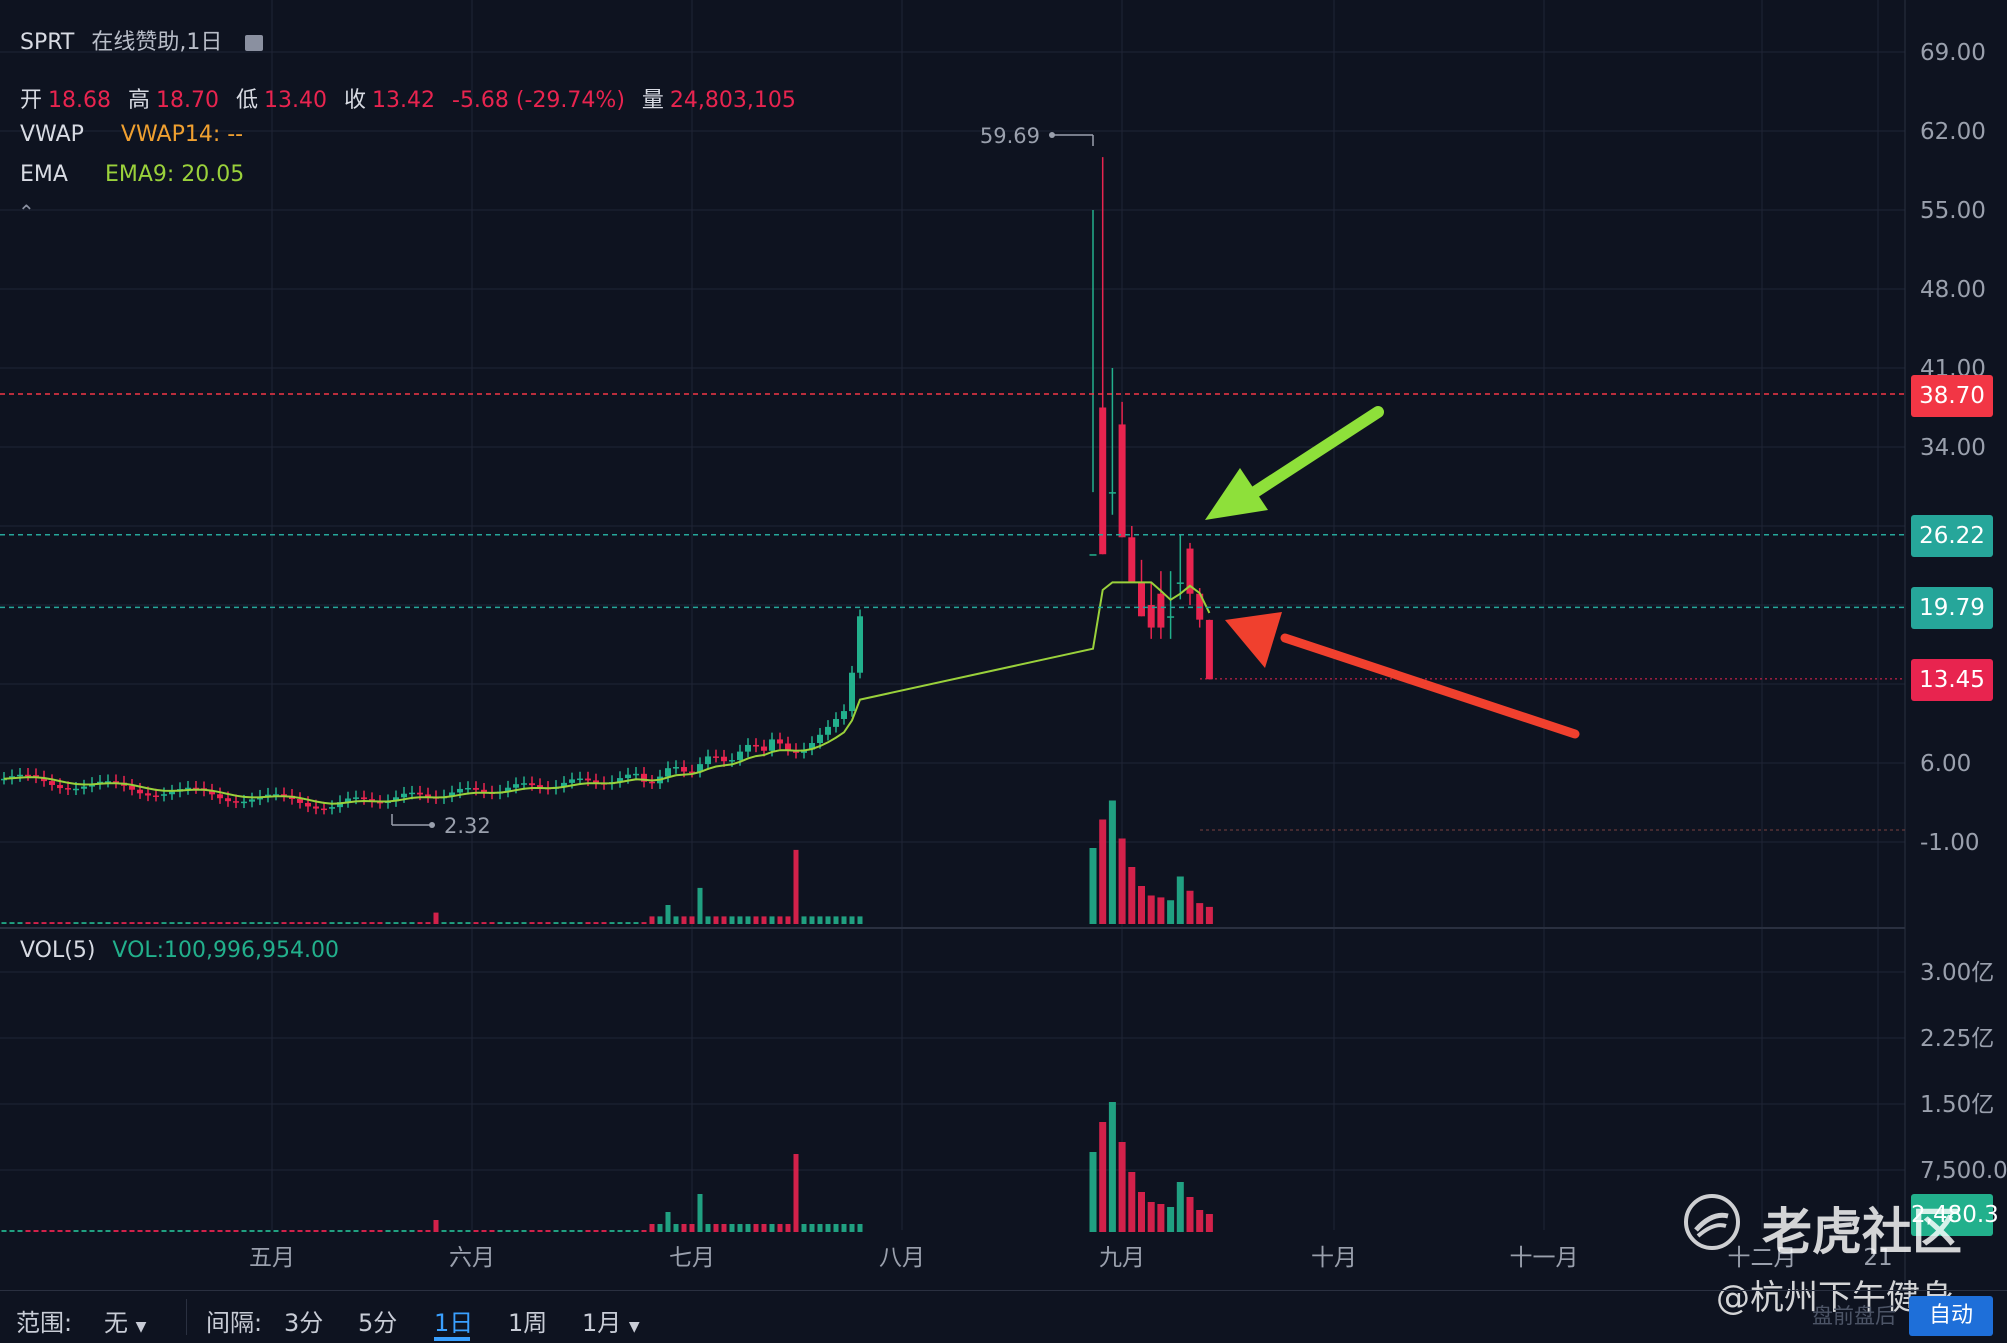  Describe the element at coordinates (1952, 680) in the screenshot. I see `price-tag-13-45: 13.45` at that location.